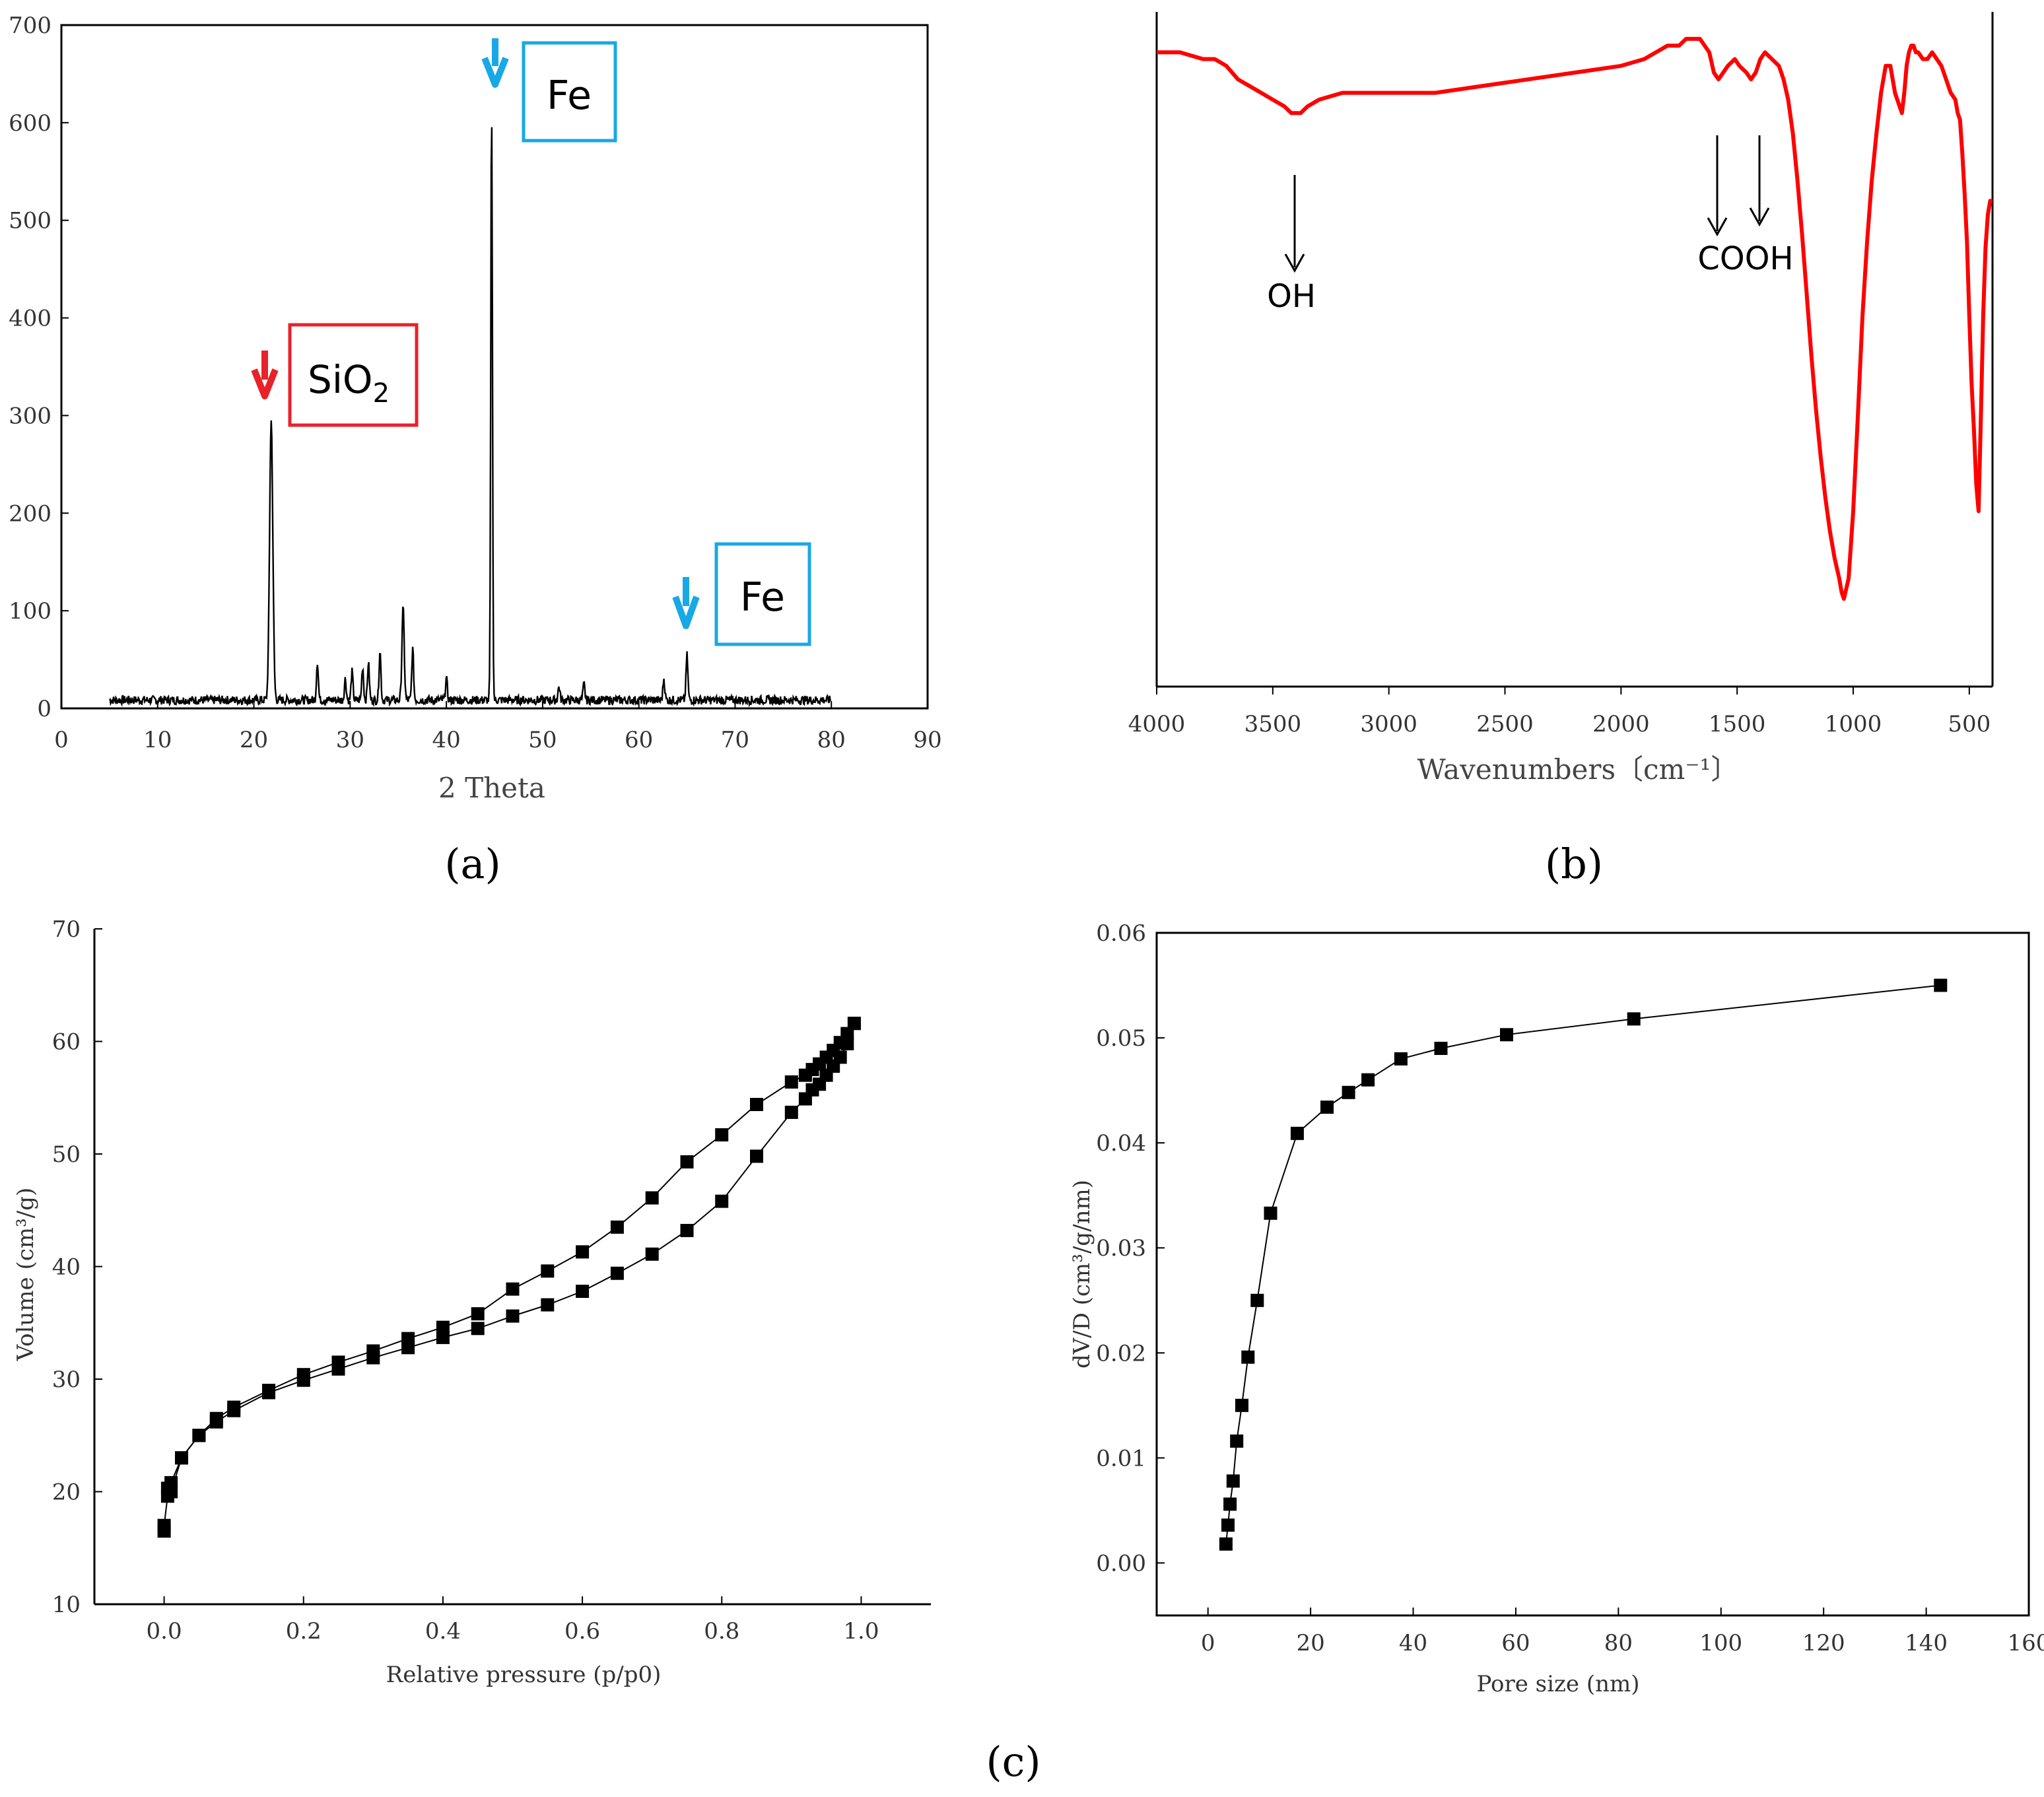  I want to click on y-tick-label: 0.01, so click(1121, 1458).